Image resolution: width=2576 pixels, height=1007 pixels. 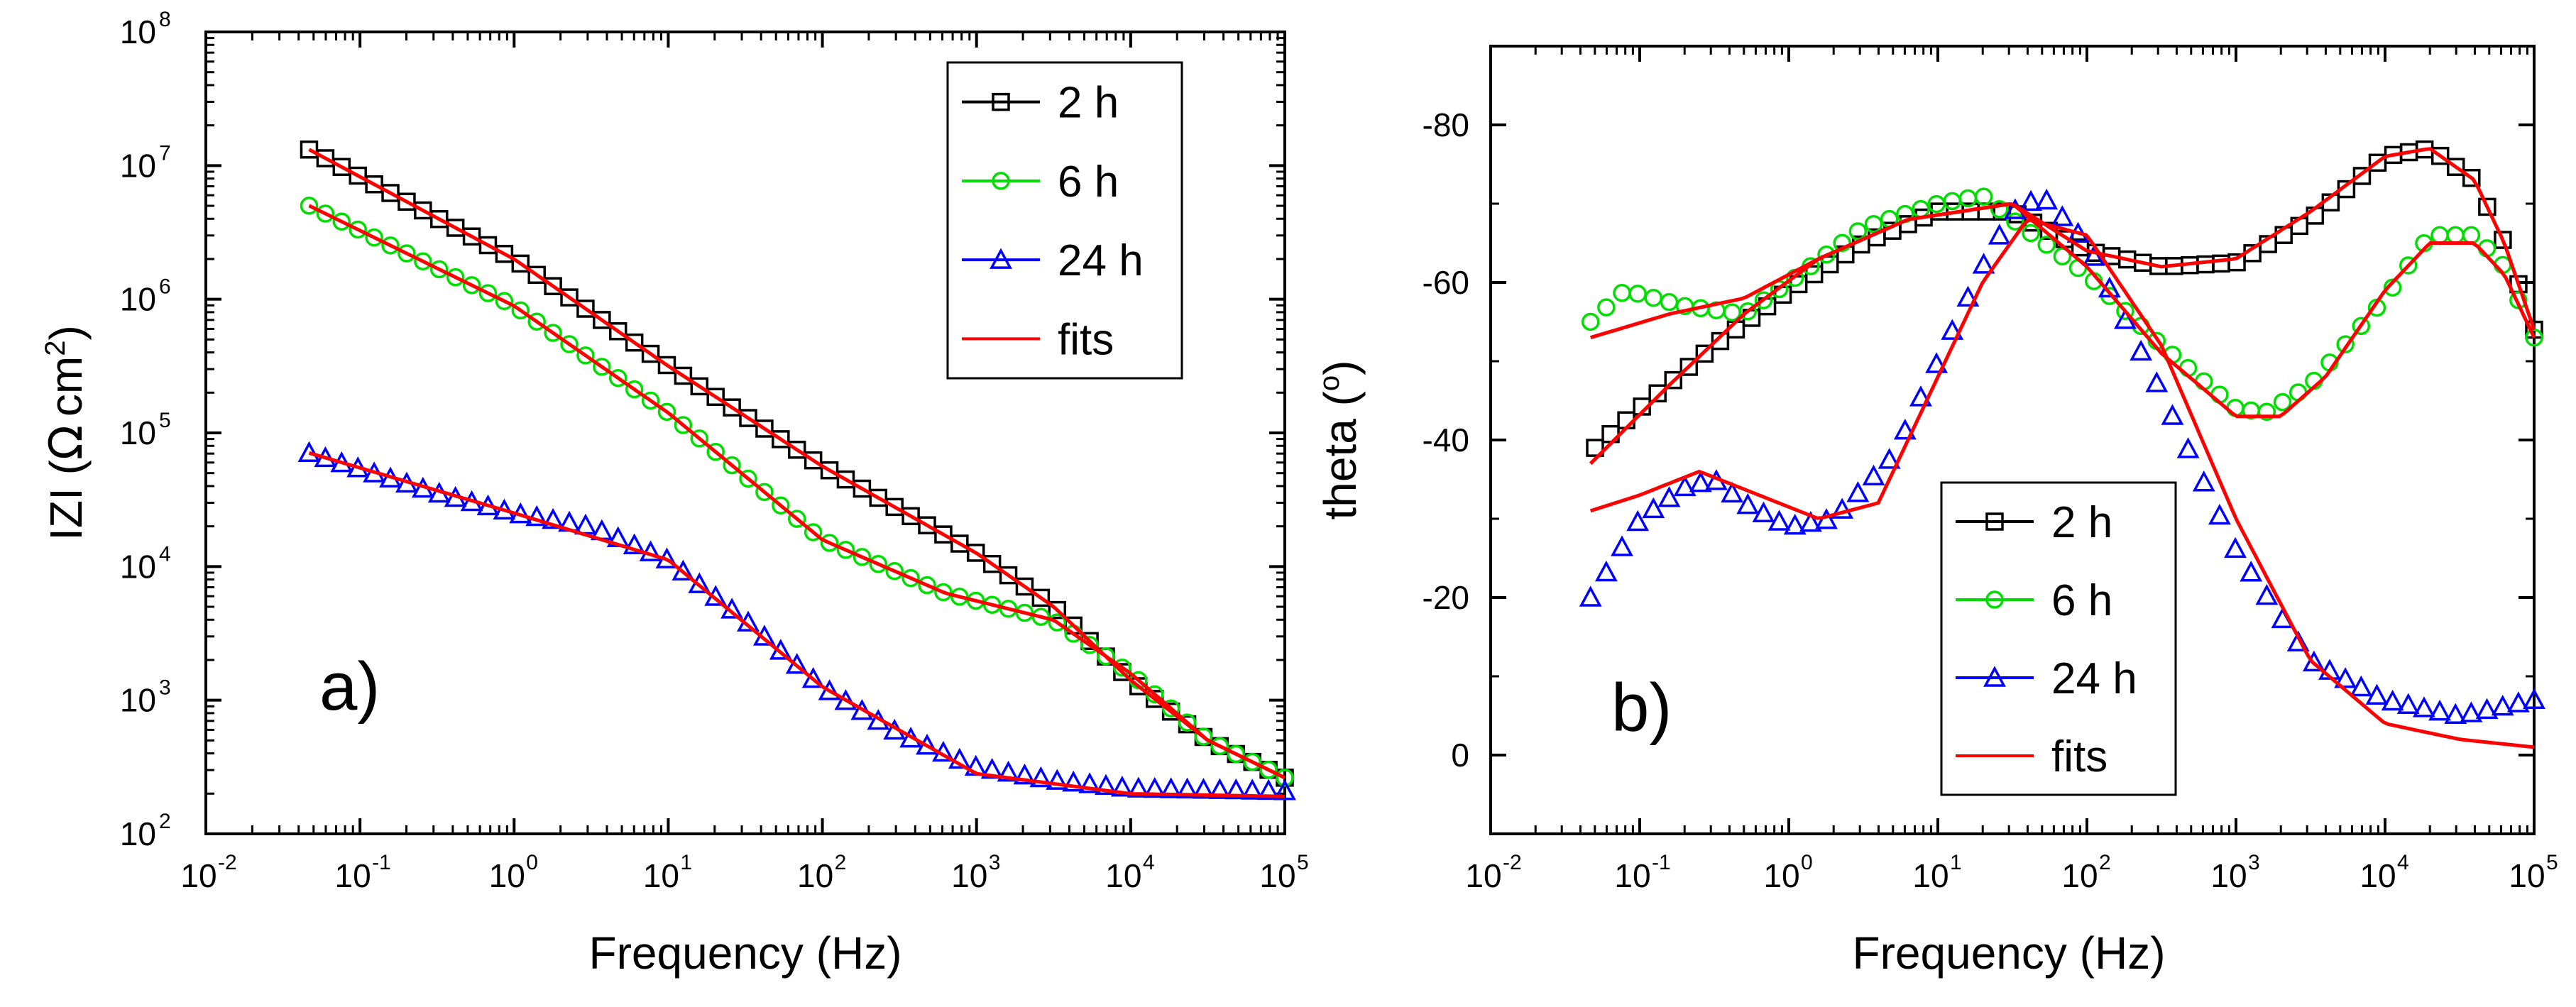 What do you see at coordinates (995, 862) in the screenshot?
I see `x-tick-label-exponent: 3` at bounding box center [995, 862].